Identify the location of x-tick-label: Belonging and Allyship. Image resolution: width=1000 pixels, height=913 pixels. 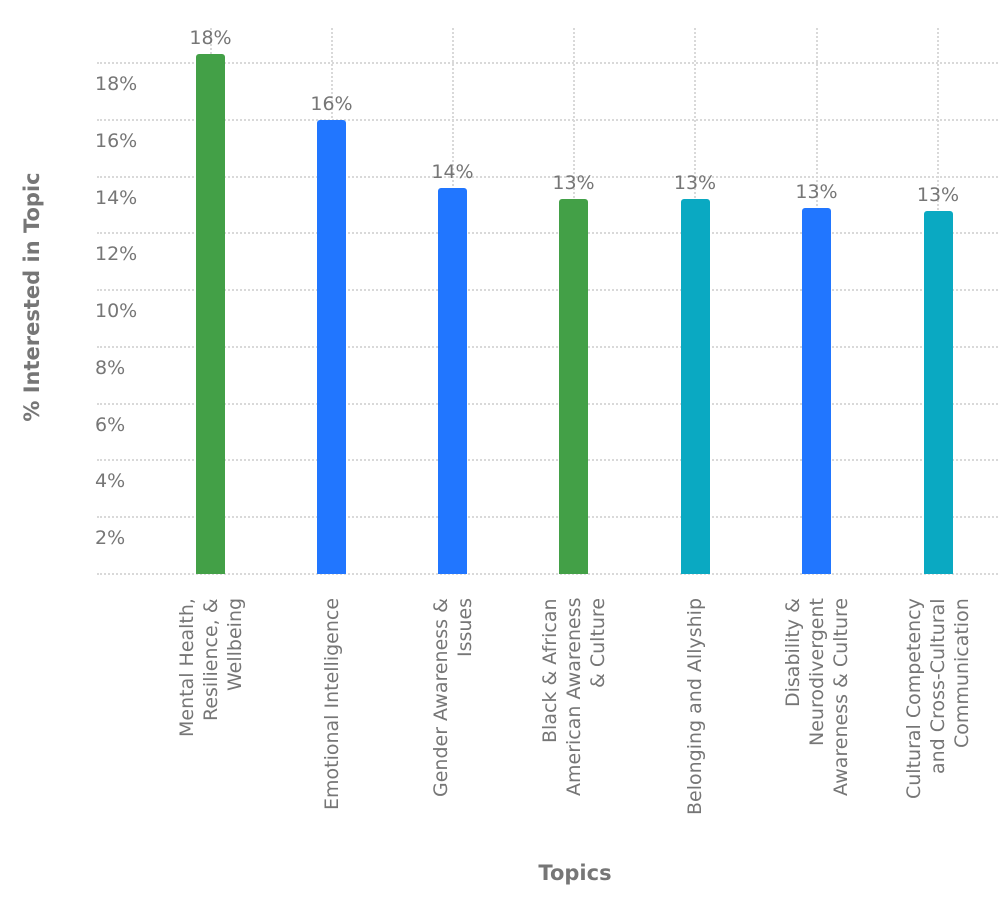
(695, 718).